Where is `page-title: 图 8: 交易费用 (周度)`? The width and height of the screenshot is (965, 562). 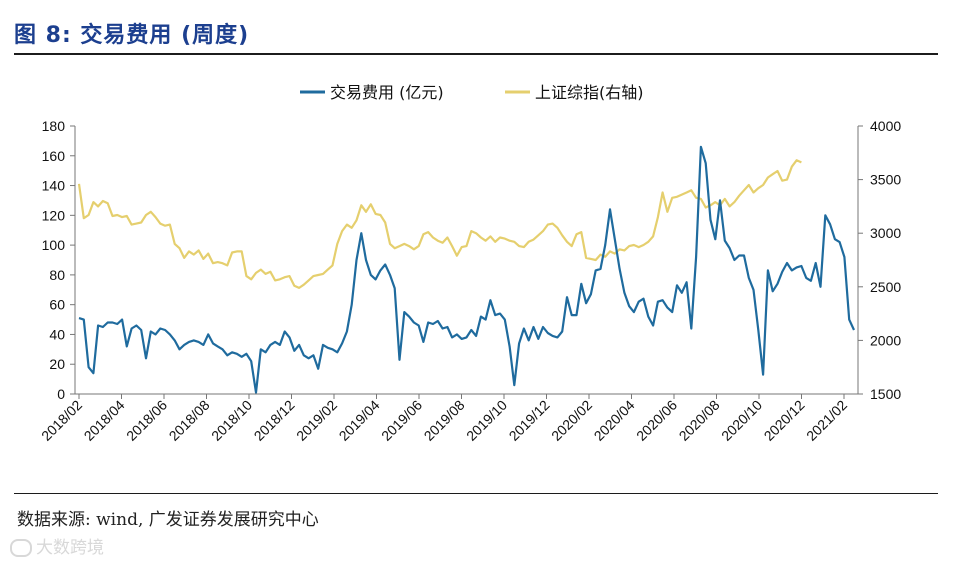 page-title: 图 8: 交易费用 (周度) is located at coordinates (132, 35).